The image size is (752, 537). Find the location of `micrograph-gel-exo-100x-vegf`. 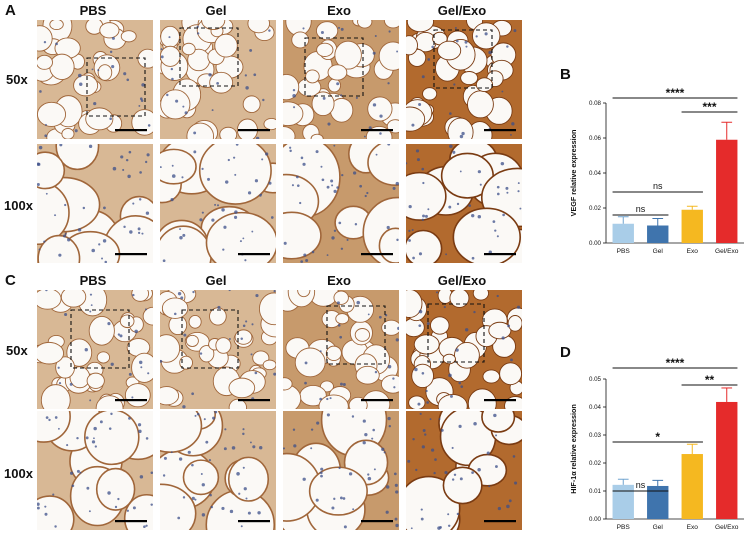

micrograph-gel-exo-100x-vegf is located at coordinates (464, 203).